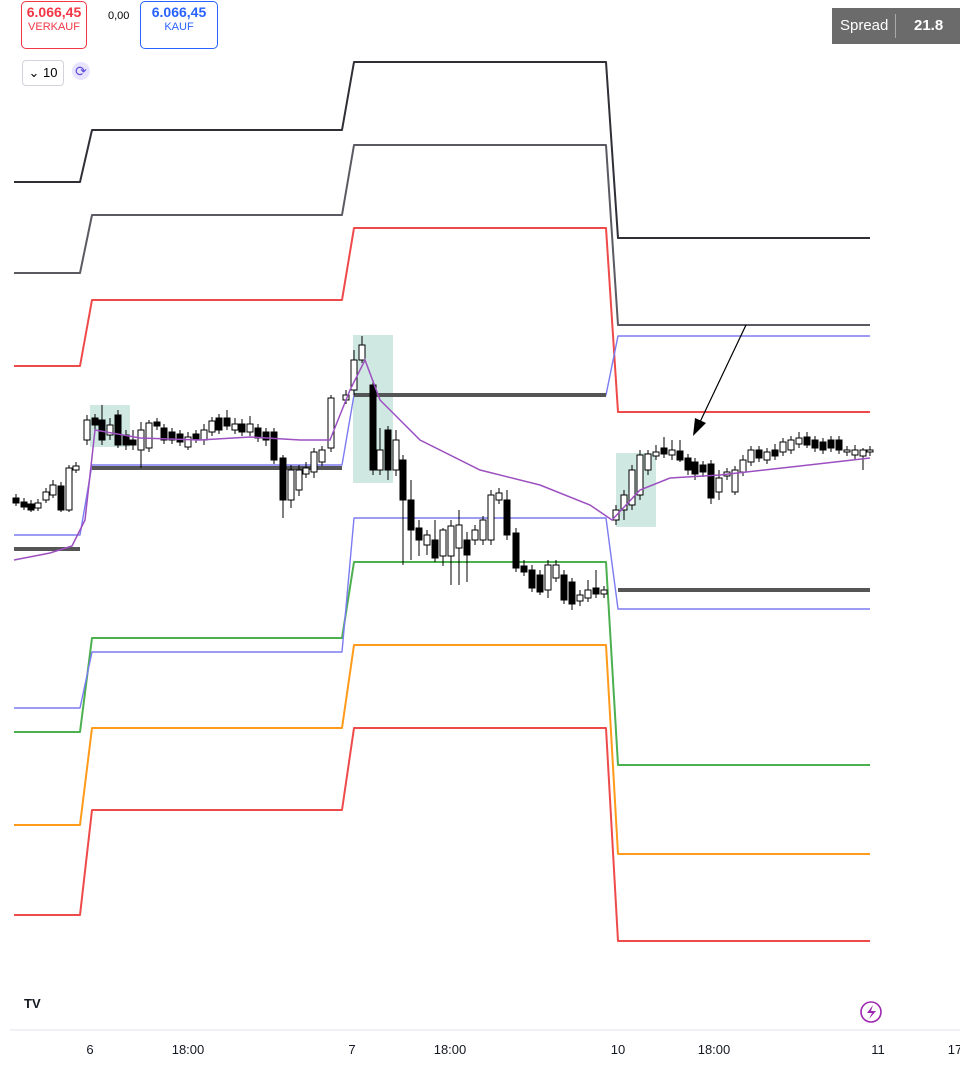 This screenshot has width=960, height=1066. I want to click on time-axis: 6 18:00 7 18:00 10 18:00 11 17, so click(523, 1049).